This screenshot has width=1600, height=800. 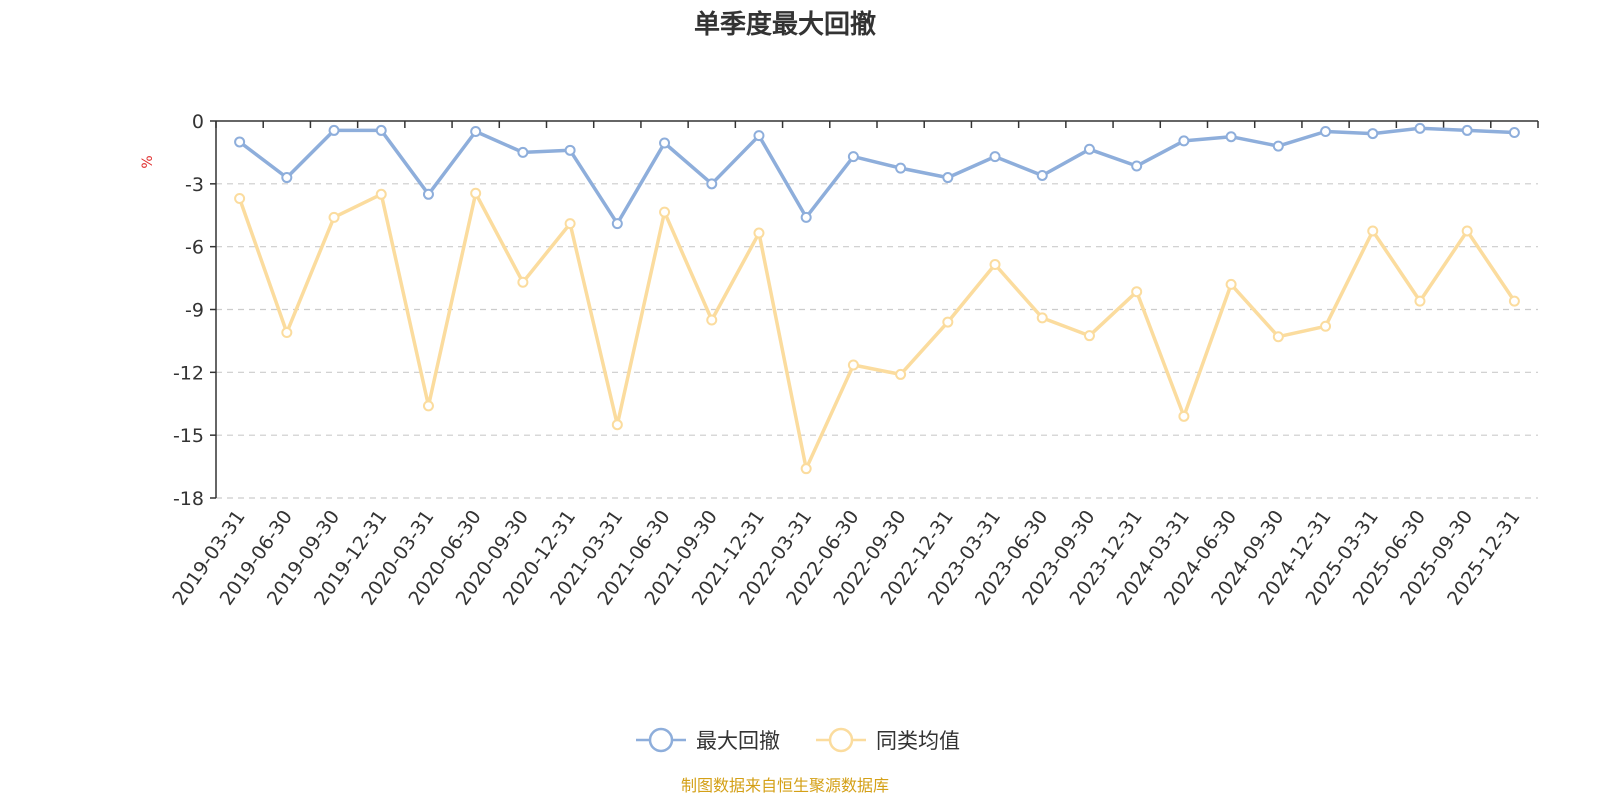 I want to click on legend-label: 最大回撤, so click(x=738, y=741).